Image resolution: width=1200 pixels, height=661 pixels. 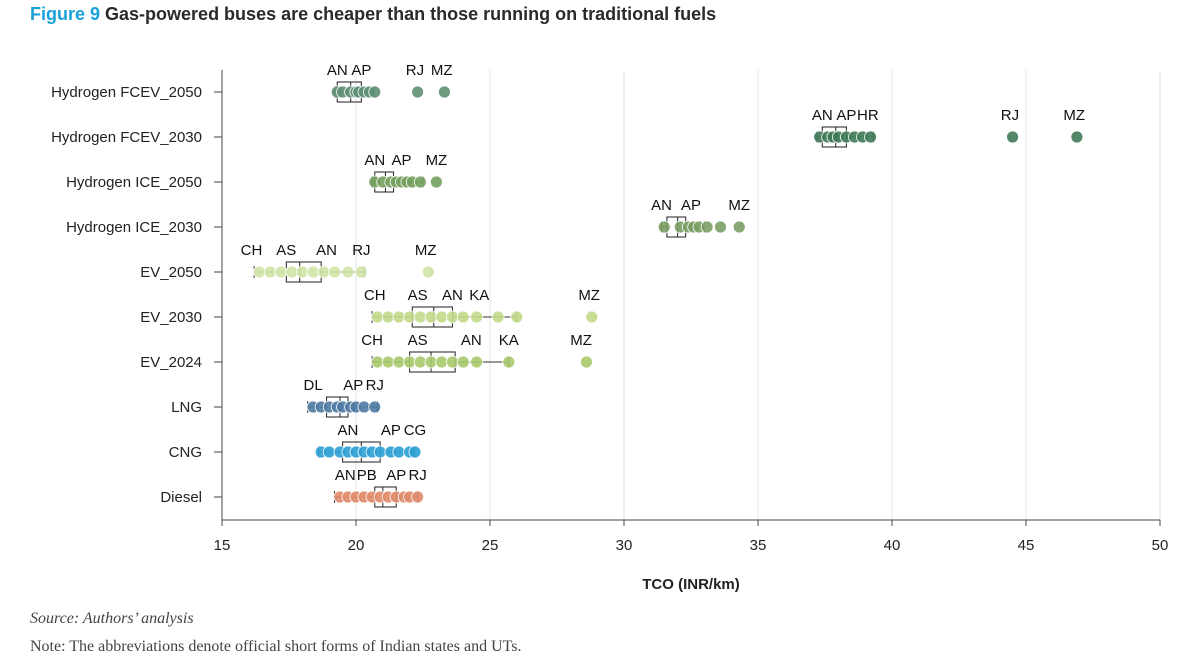 I want to click on x-tick-label: 20, so click(x=356, y=545).